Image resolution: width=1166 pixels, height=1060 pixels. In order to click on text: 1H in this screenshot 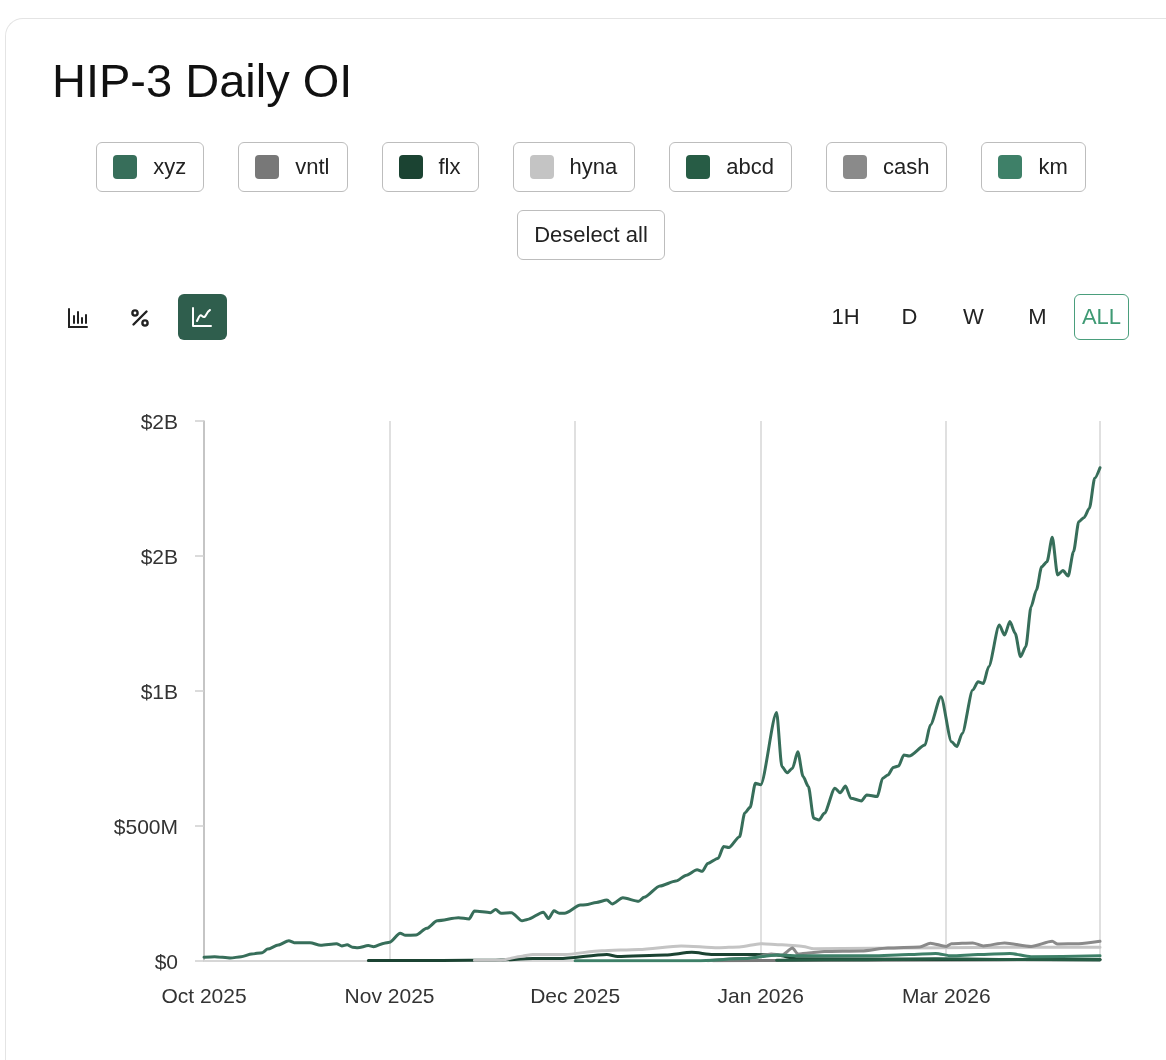, I will do `click(845, 317)`.